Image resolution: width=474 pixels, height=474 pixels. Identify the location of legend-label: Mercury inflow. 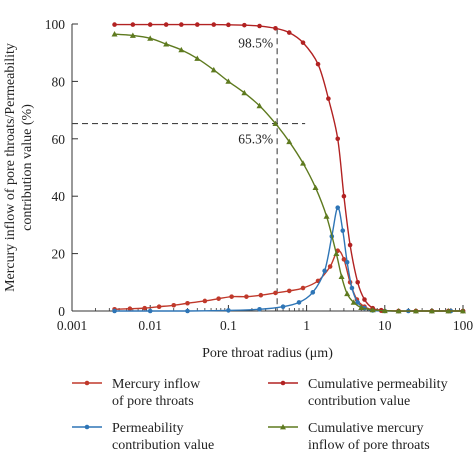
(156, 384).